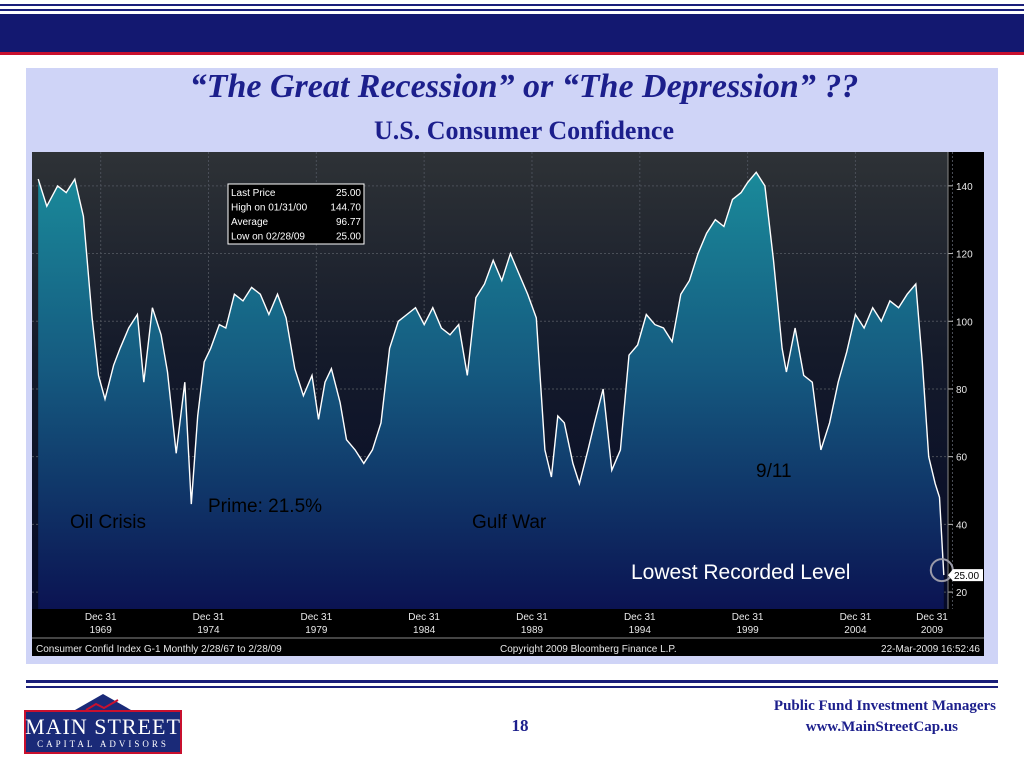 Image resolution: width=1024 pixels, height=768 pixels. What do you see at coordinates (588, 649) in the screenshot?
I see `footer-copyright: Copyright 2009 Bloomberg Finance L.P.` at bounding box center [588, 649].